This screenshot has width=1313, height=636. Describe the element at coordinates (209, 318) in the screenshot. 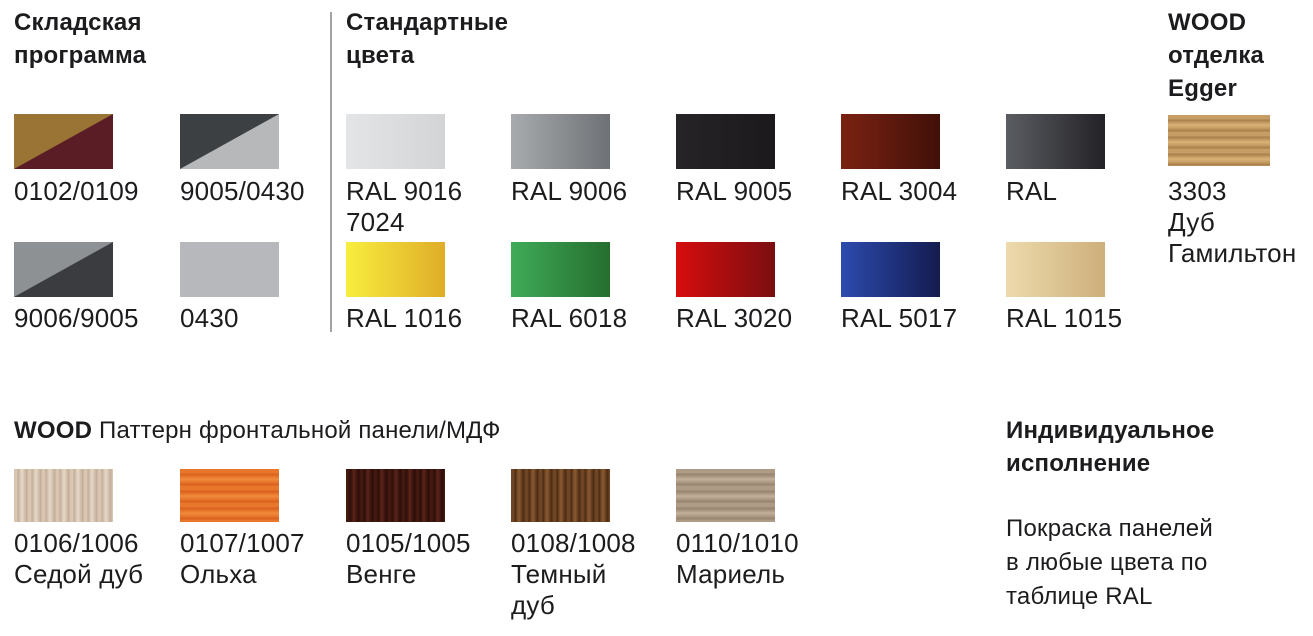

I see `label-0430: 0430` at that location.